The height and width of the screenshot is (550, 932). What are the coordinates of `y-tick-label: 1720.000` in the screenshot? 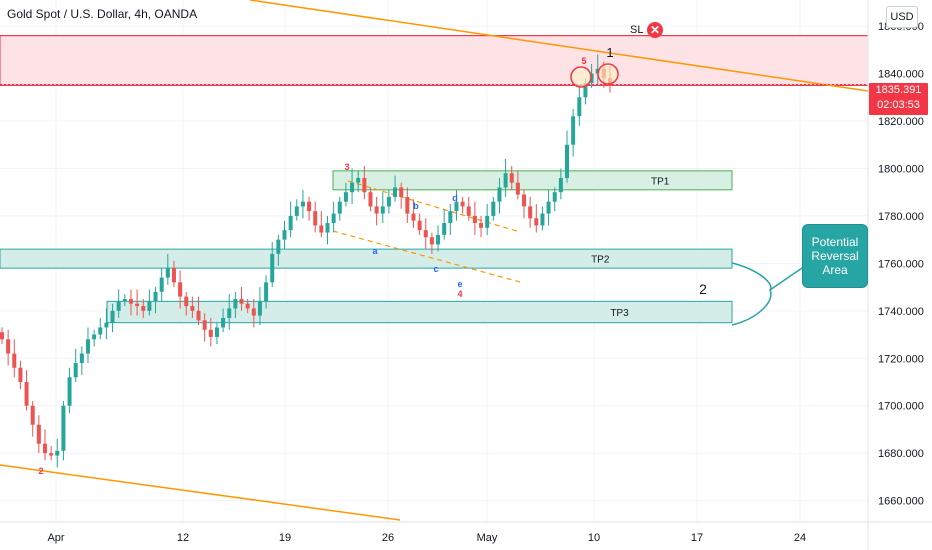 It's located at (901, 359).